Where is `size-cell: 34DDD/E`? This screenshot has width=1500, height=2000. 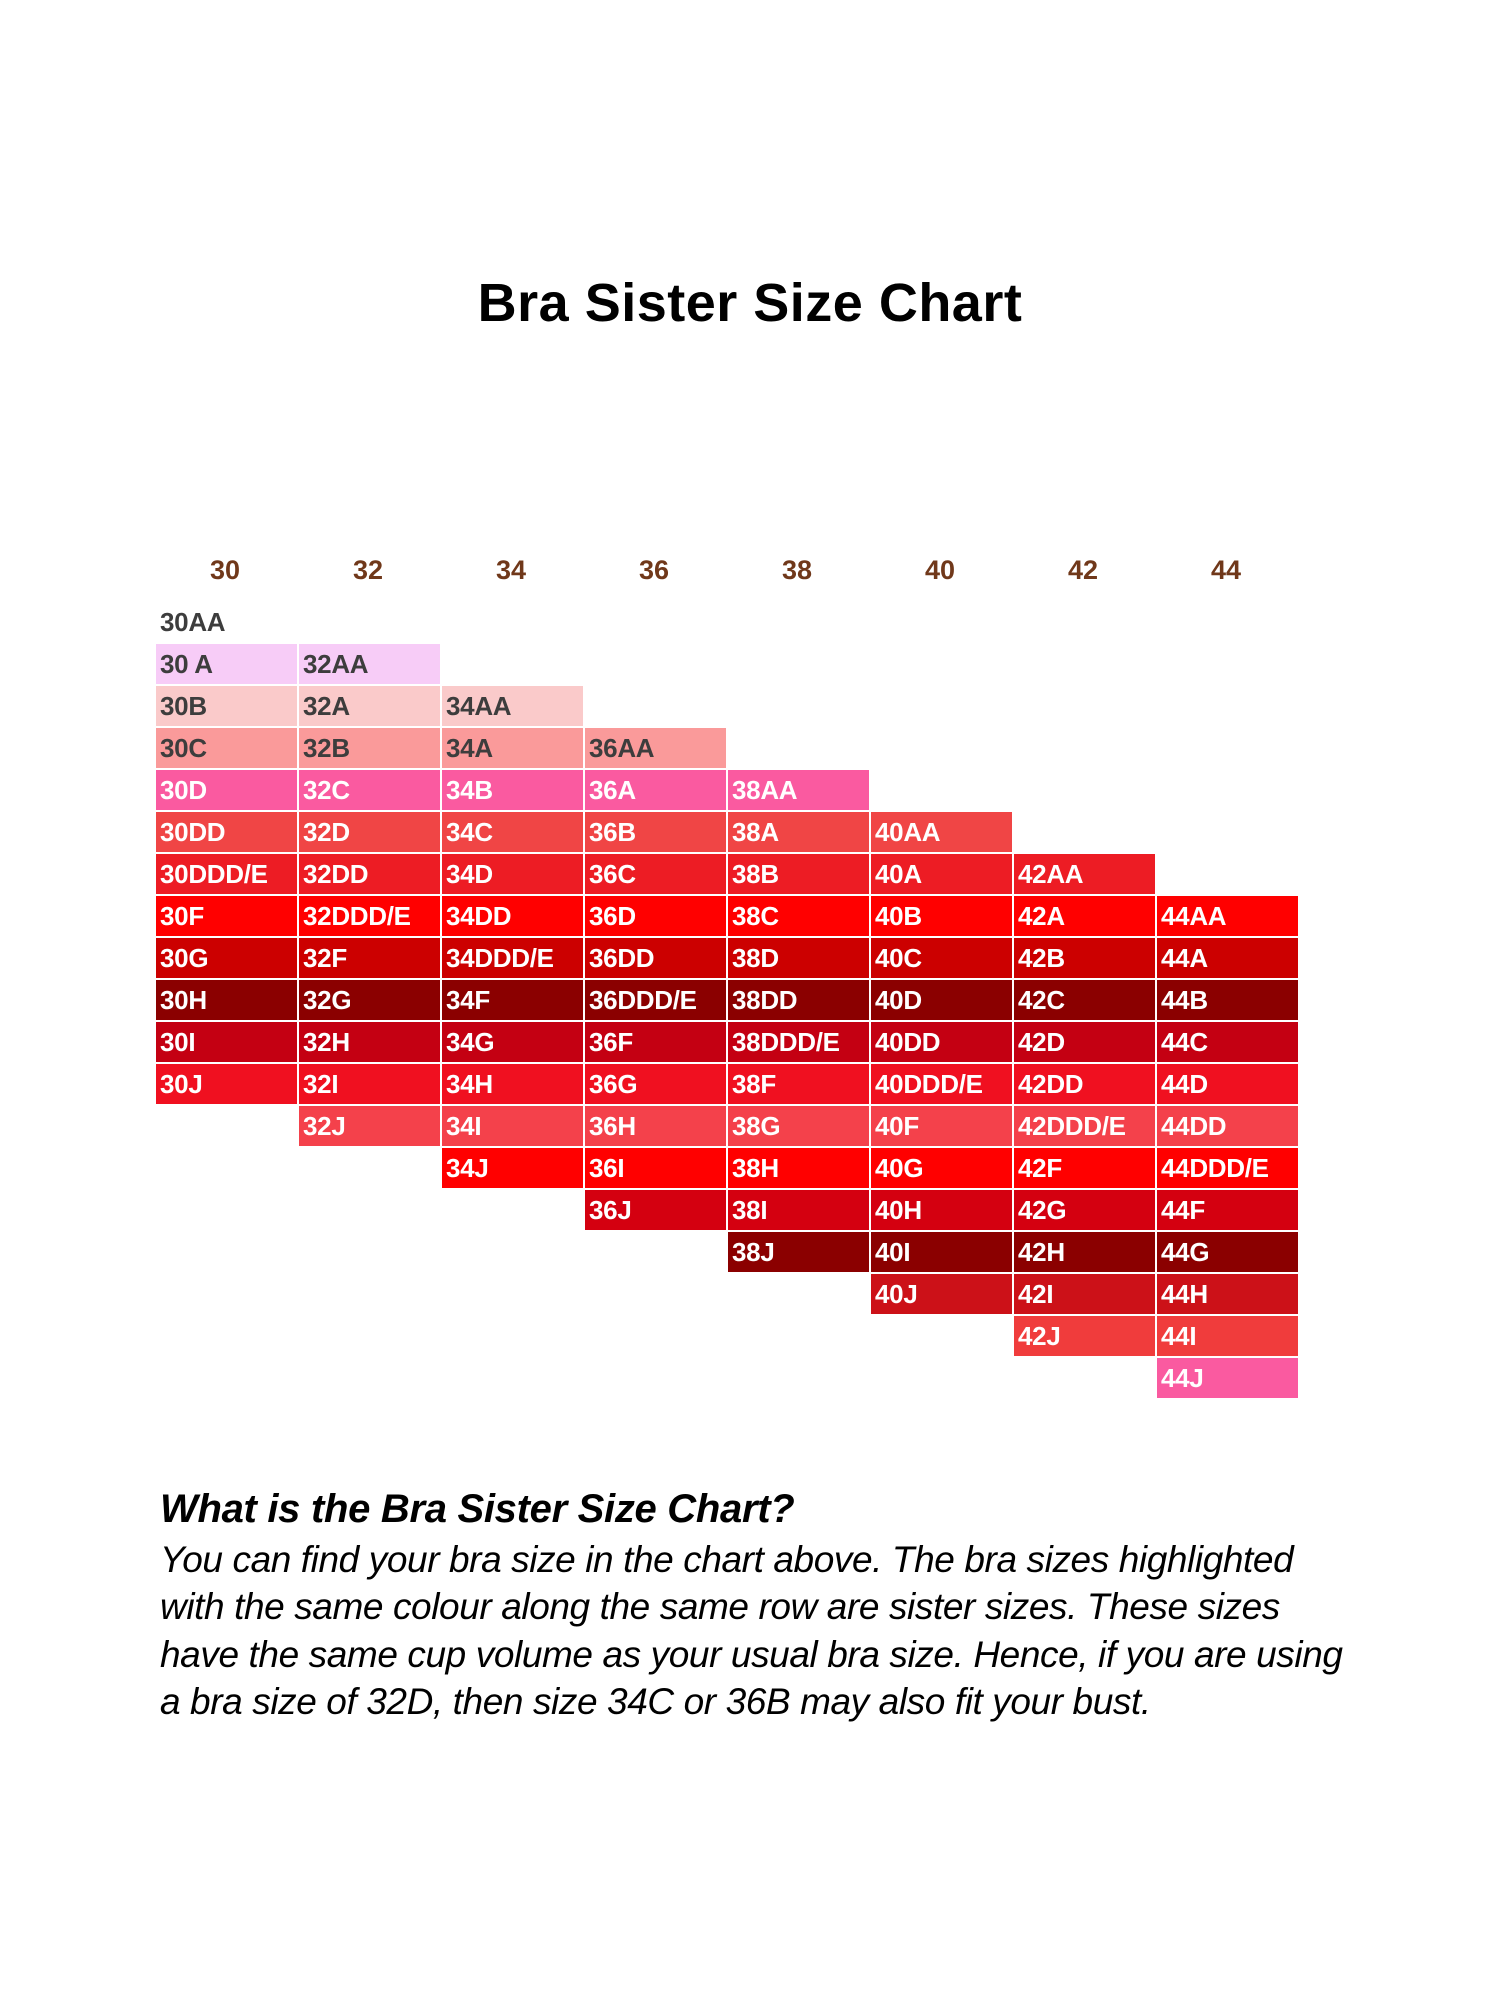
size-cell: 34DDD/E is located at coordinates (512, 958).